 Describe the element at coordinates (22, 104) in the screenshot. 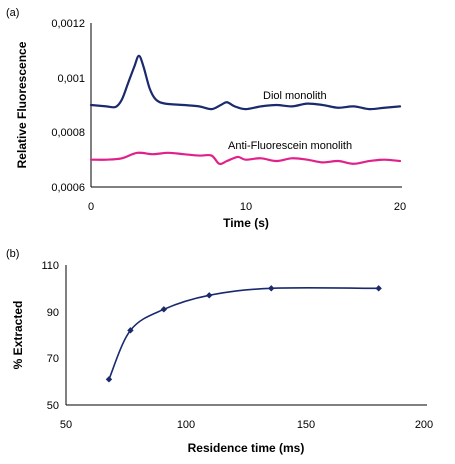

I see `chart-a-y-label: Relative Fluorescence` at that location.